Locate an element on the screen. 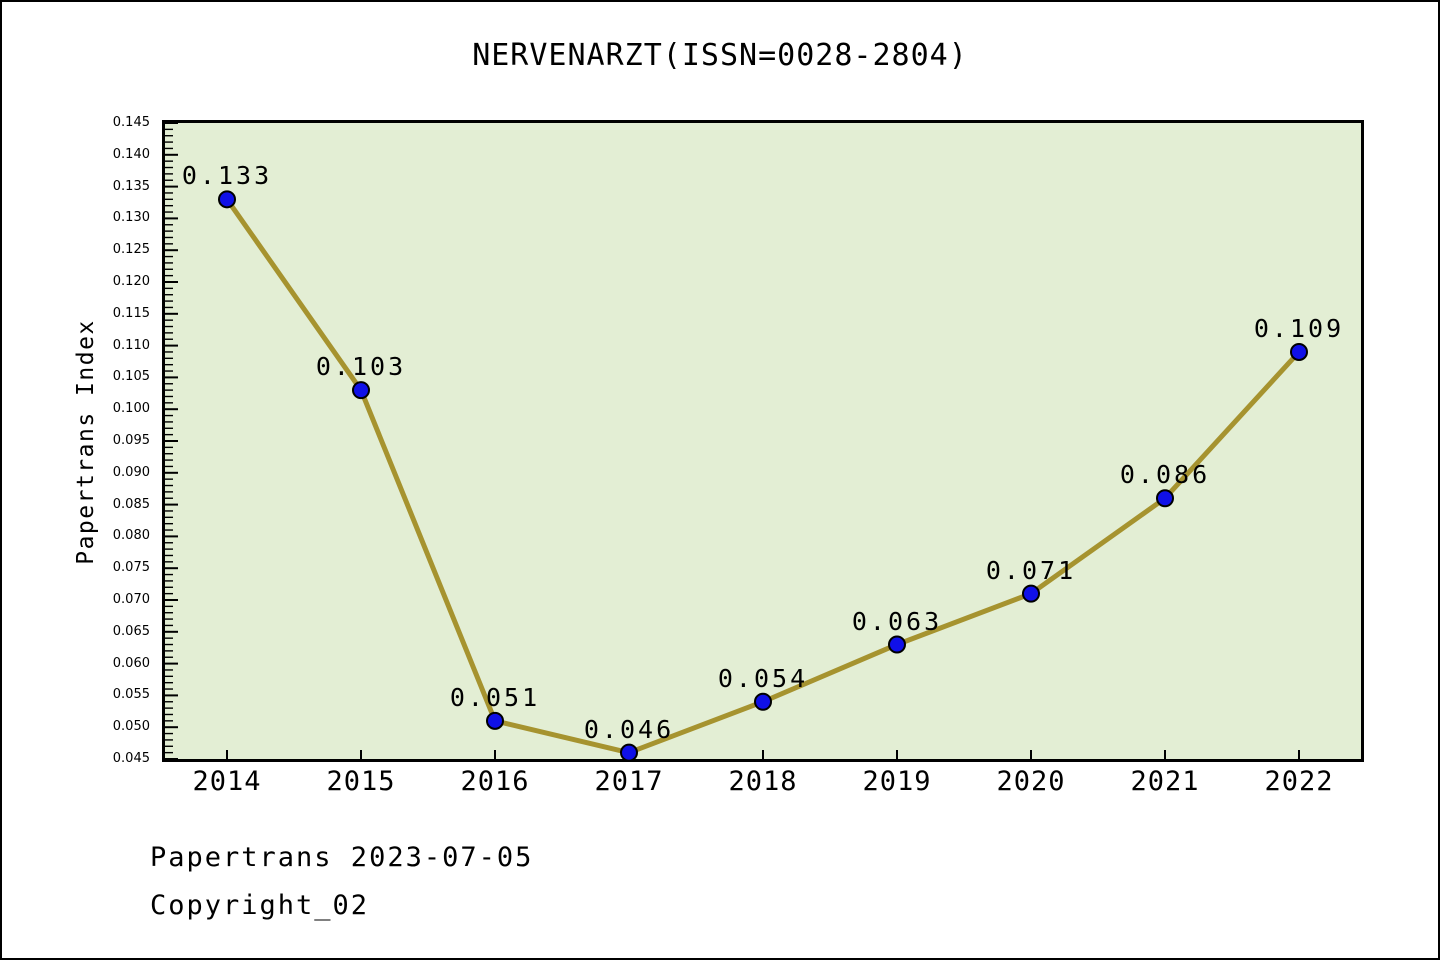  y-tick-label: 0.110 is located at coordinates (131, 345).